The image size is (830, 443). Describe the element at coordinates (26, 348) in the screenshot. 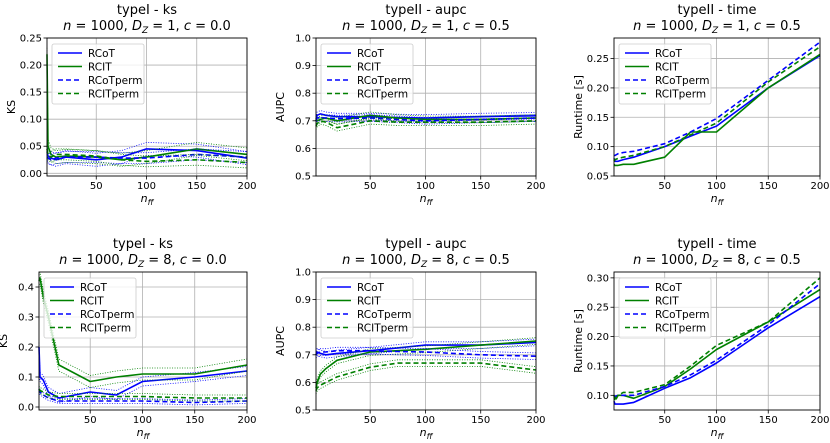

I see `y-tick-label: 0.2` at that location.